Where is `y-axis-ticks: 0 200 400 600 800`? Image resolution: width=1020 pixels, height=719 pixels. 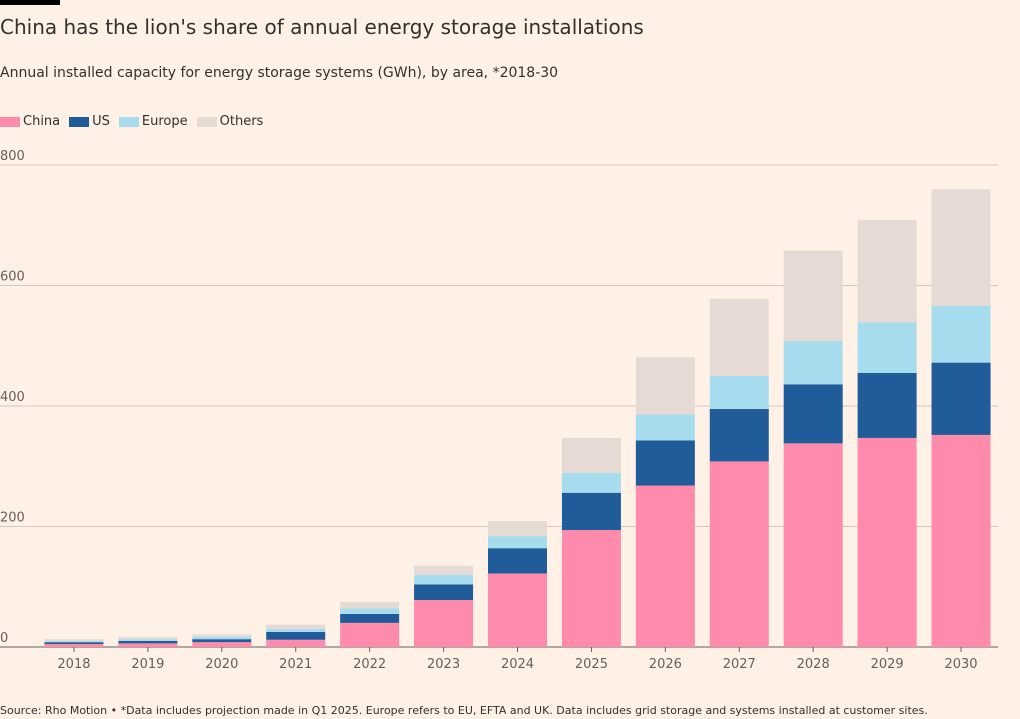
y-axis-ticks: 0 200 400 600 800 is located at coordinates (12, 398).